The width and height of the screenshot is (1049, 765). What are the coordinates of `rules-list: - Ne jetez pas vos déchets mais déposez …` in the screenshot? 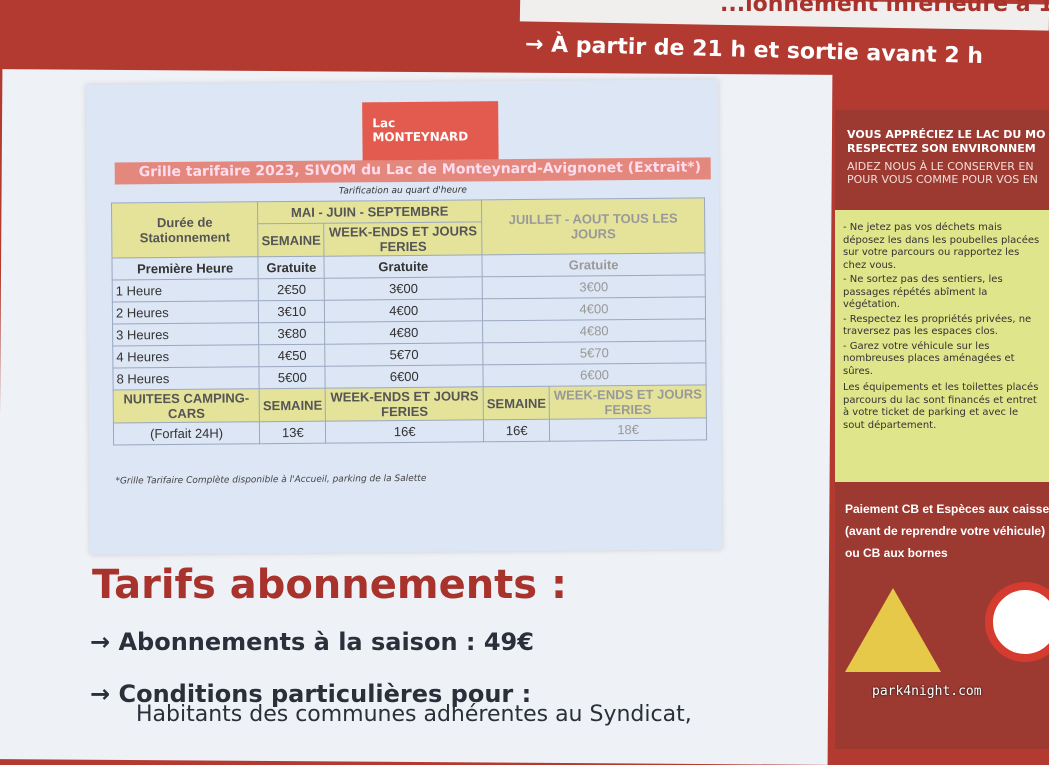 It's located at (942, 346).